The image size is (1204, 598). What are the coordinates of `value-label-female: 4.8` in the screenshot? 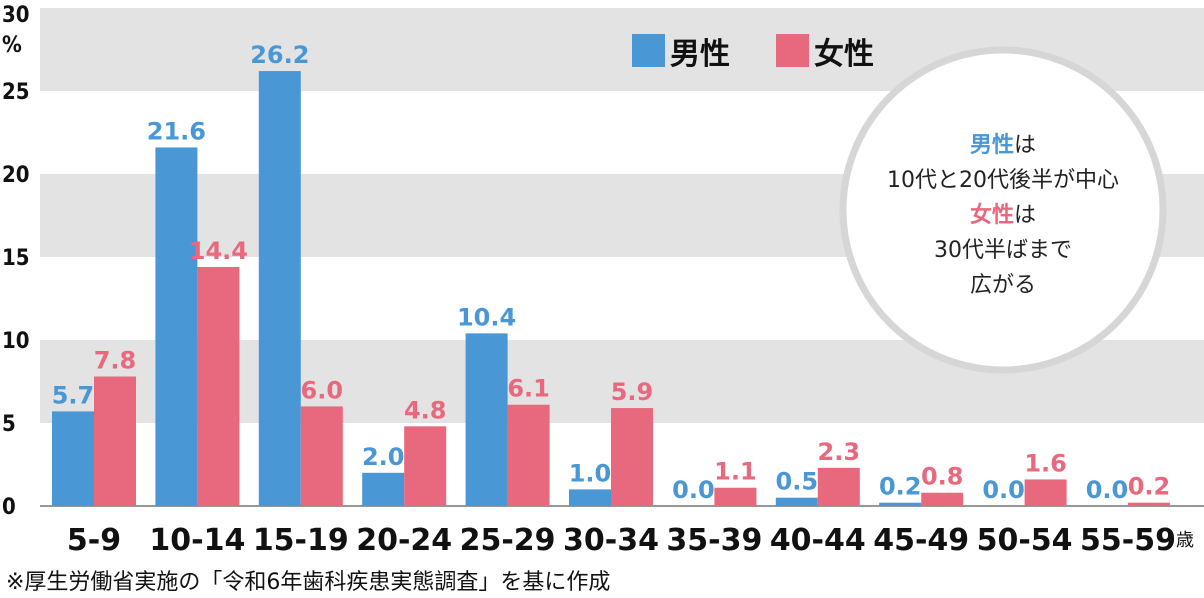 It's located at (425, 410).